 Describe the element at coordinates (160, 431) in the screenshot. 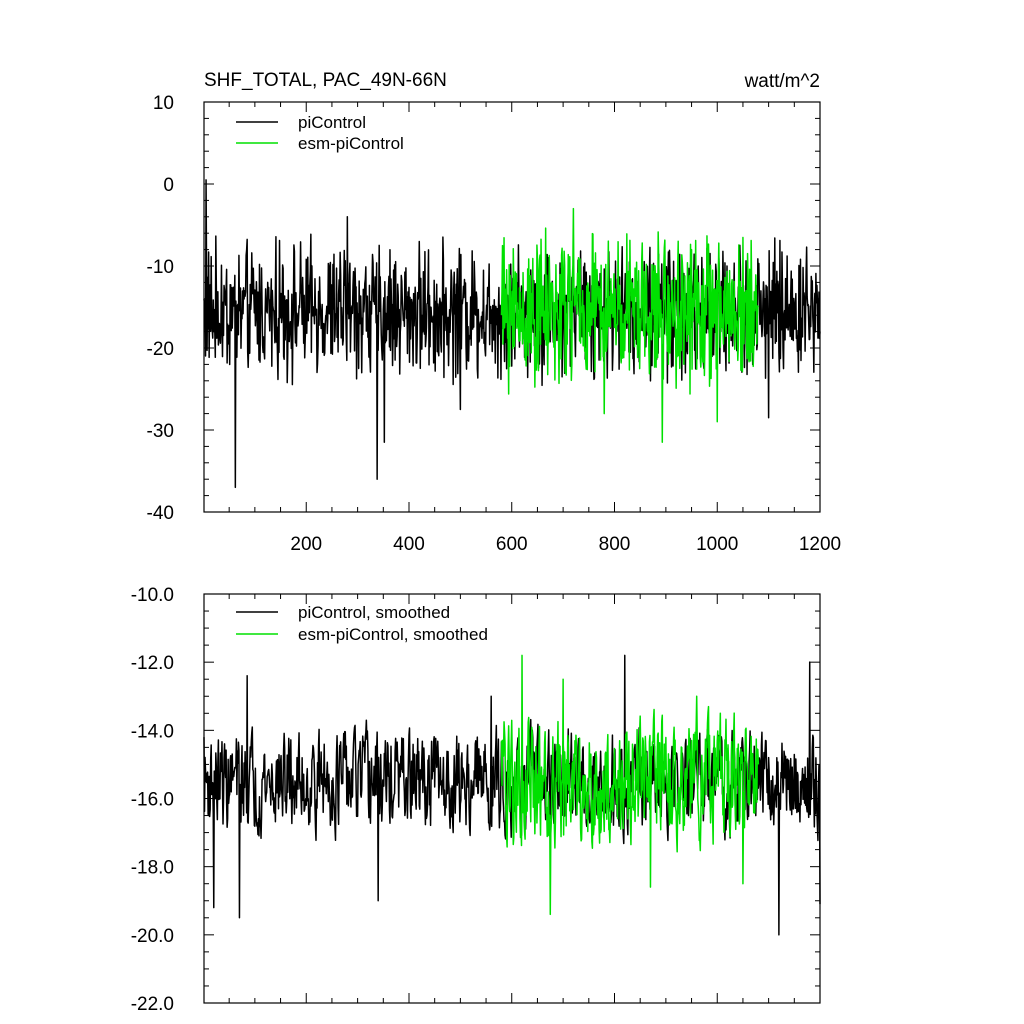

I see `y-tick-label: -30` at that location.